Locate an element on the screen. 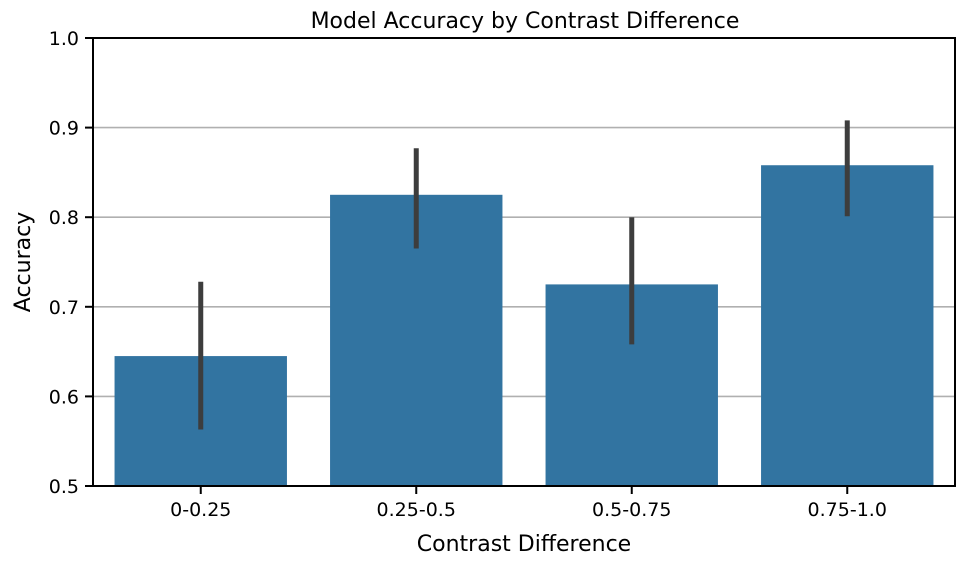  x-tick-label: 0.5-0.75 is located at coordinates (631, 510).